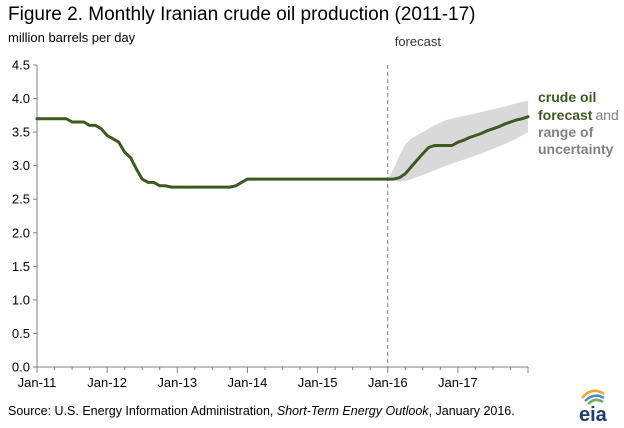 The width and height of the screenshot is (624, 428). Describe the element at coordinates (21, 232) in the screenshot. I see `y-tick-label: 2.0` at that location.